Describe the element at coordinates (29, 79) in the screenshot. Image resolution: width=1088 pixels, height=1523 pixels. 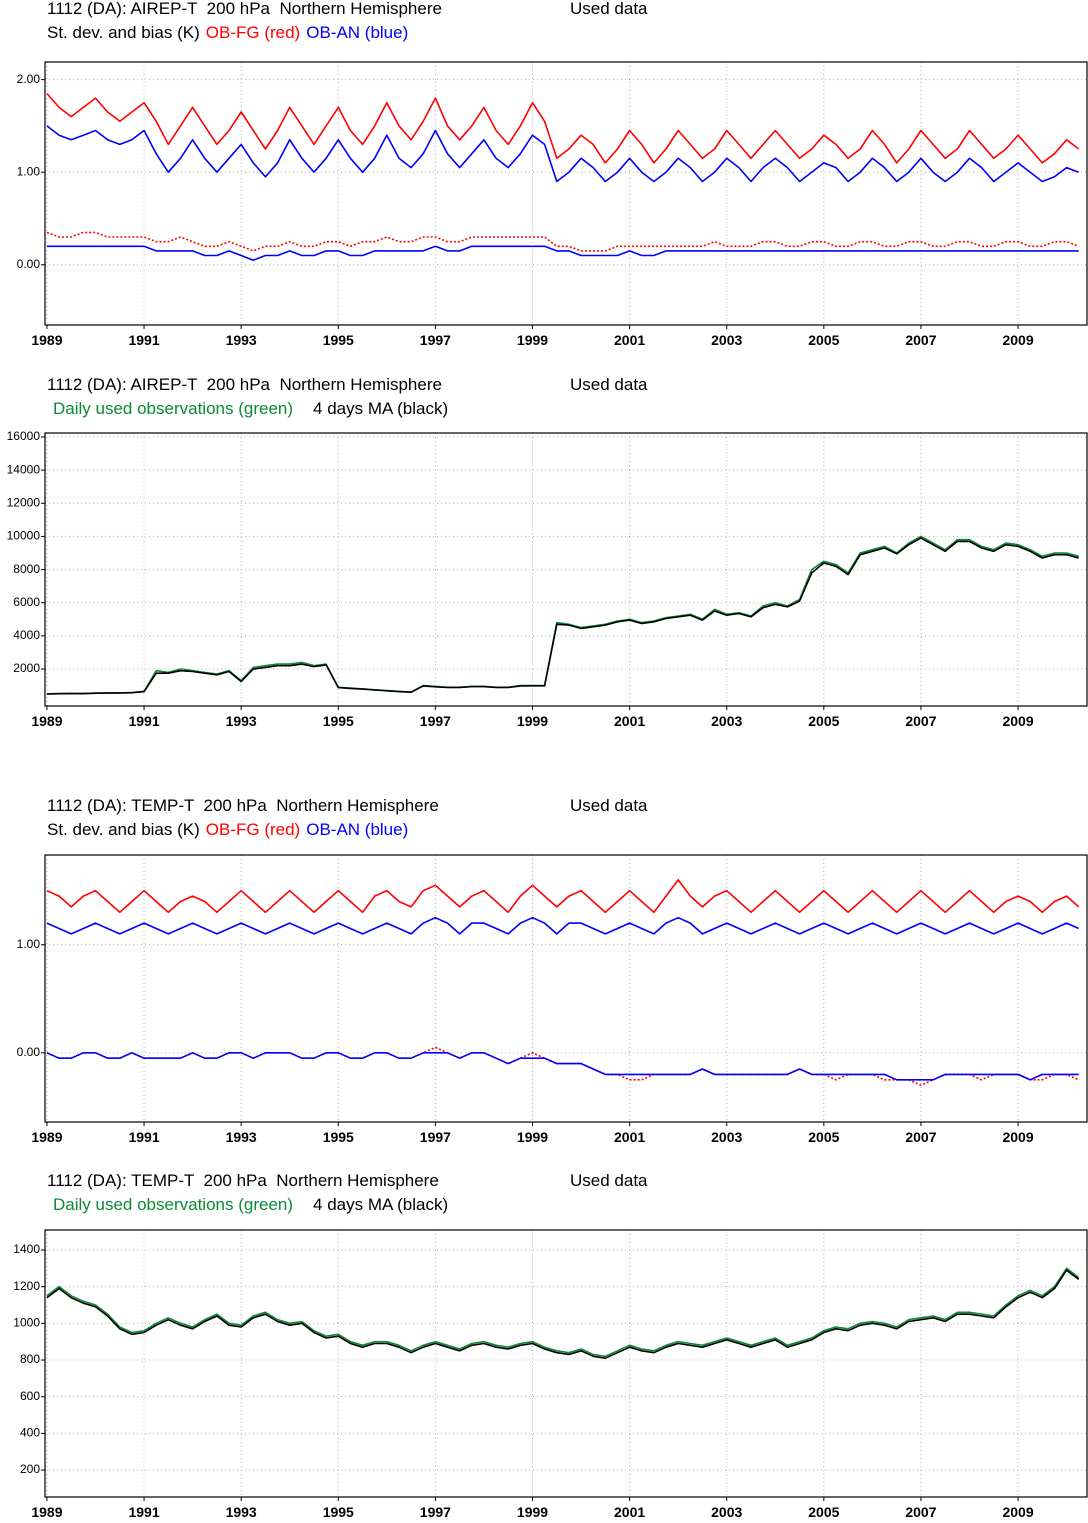
I see `y-tick-label: 2.00` at that location.